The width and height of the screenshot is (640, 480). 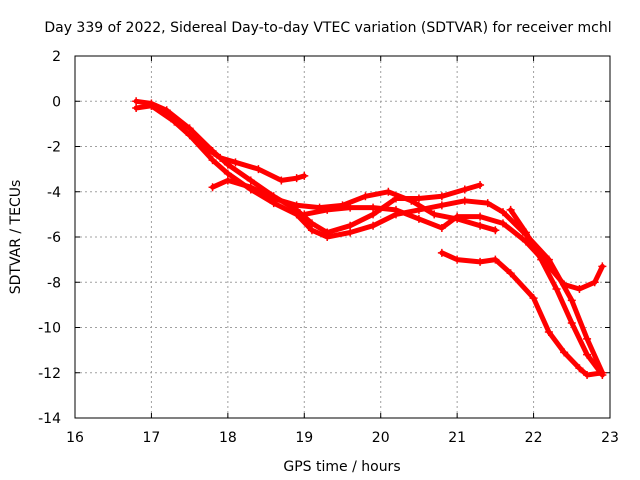 What do you see at coordinates (152, 438) in the screenshot?
I see `x-tick-label: 17` at bounding box center [152, 438].